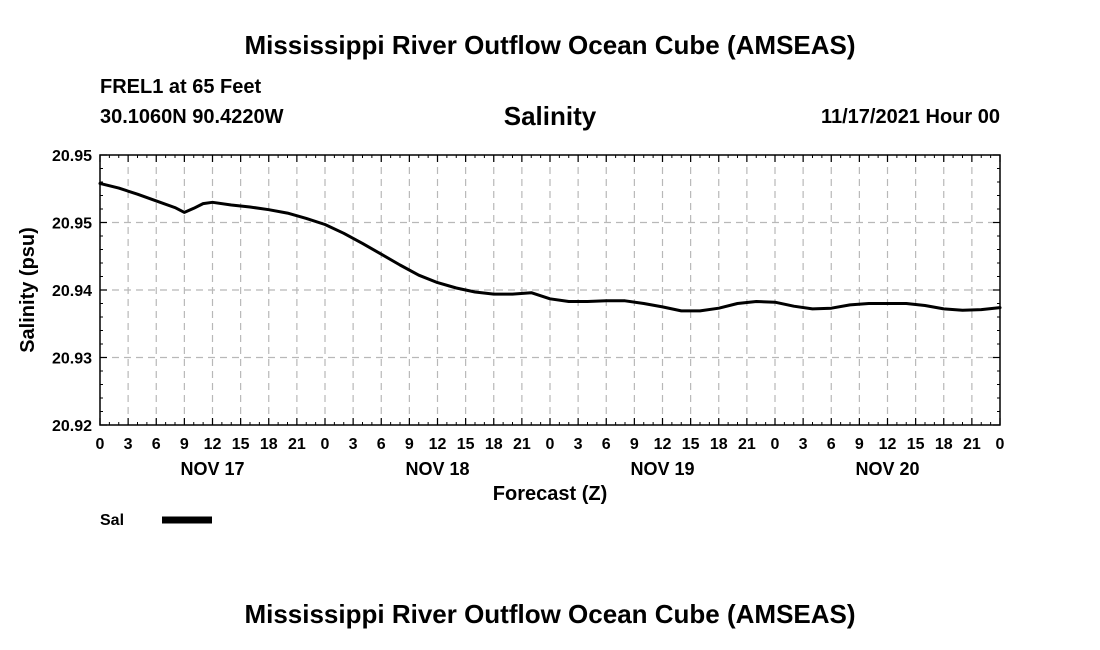 Image resolution: width=1100 pixels, height=650 pixels. Describe the element at coordinates (662, 469) in the screenshot. I see `day-label: NOV 19` at that location.